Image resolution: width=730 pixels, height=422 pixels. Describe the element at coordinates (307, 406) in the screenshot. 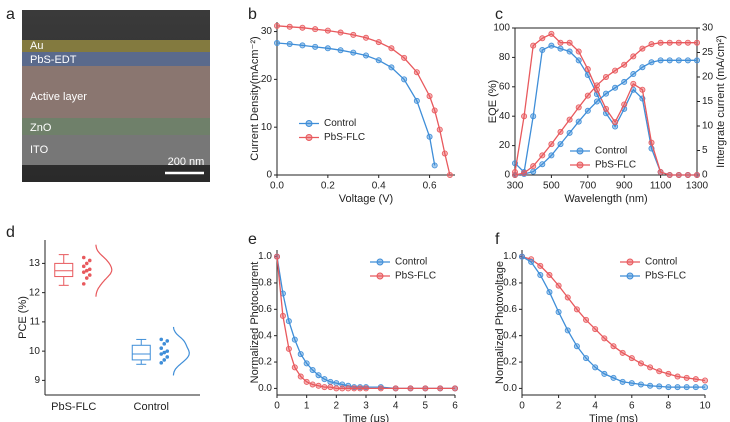

I see `x-tick-label: 1` at that location.